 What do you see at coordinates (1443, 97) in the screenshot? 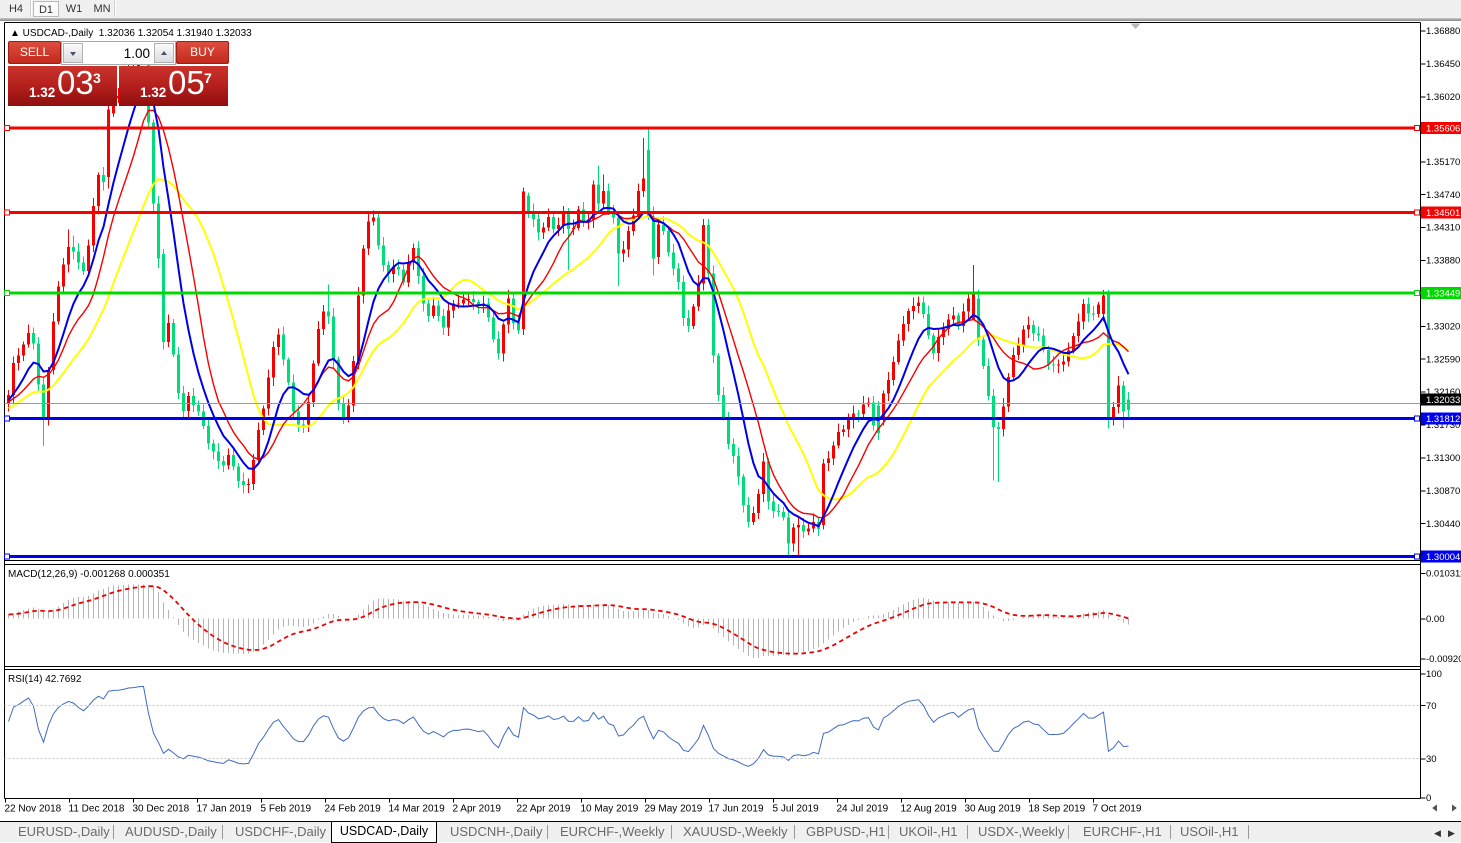
I see `svg-text: 1.36020` at bounding box center [1443, 97].